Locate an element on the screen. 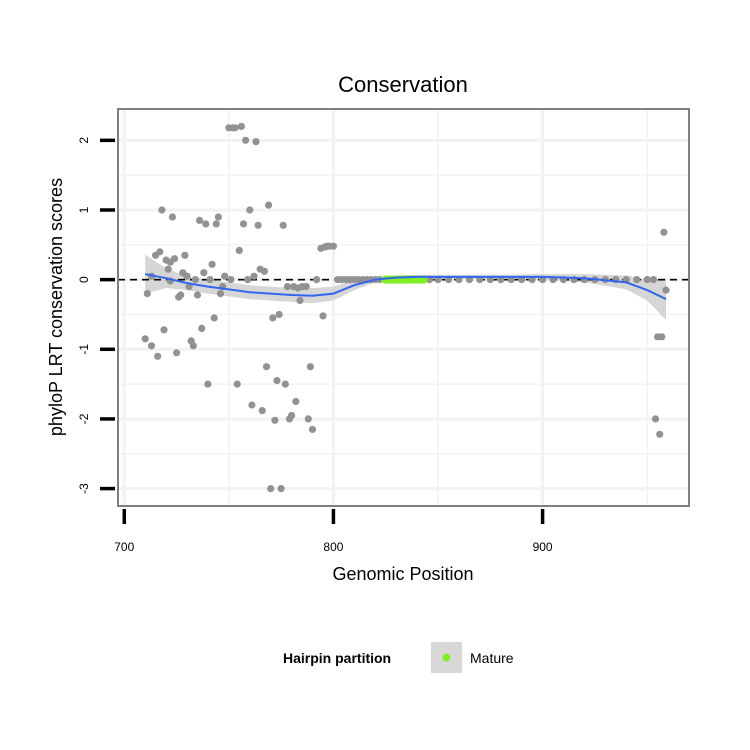 Image resolution: width=750 pixels, height=750 pixels. x-tick-label-800: 800 is located at coordinates (333, 547).